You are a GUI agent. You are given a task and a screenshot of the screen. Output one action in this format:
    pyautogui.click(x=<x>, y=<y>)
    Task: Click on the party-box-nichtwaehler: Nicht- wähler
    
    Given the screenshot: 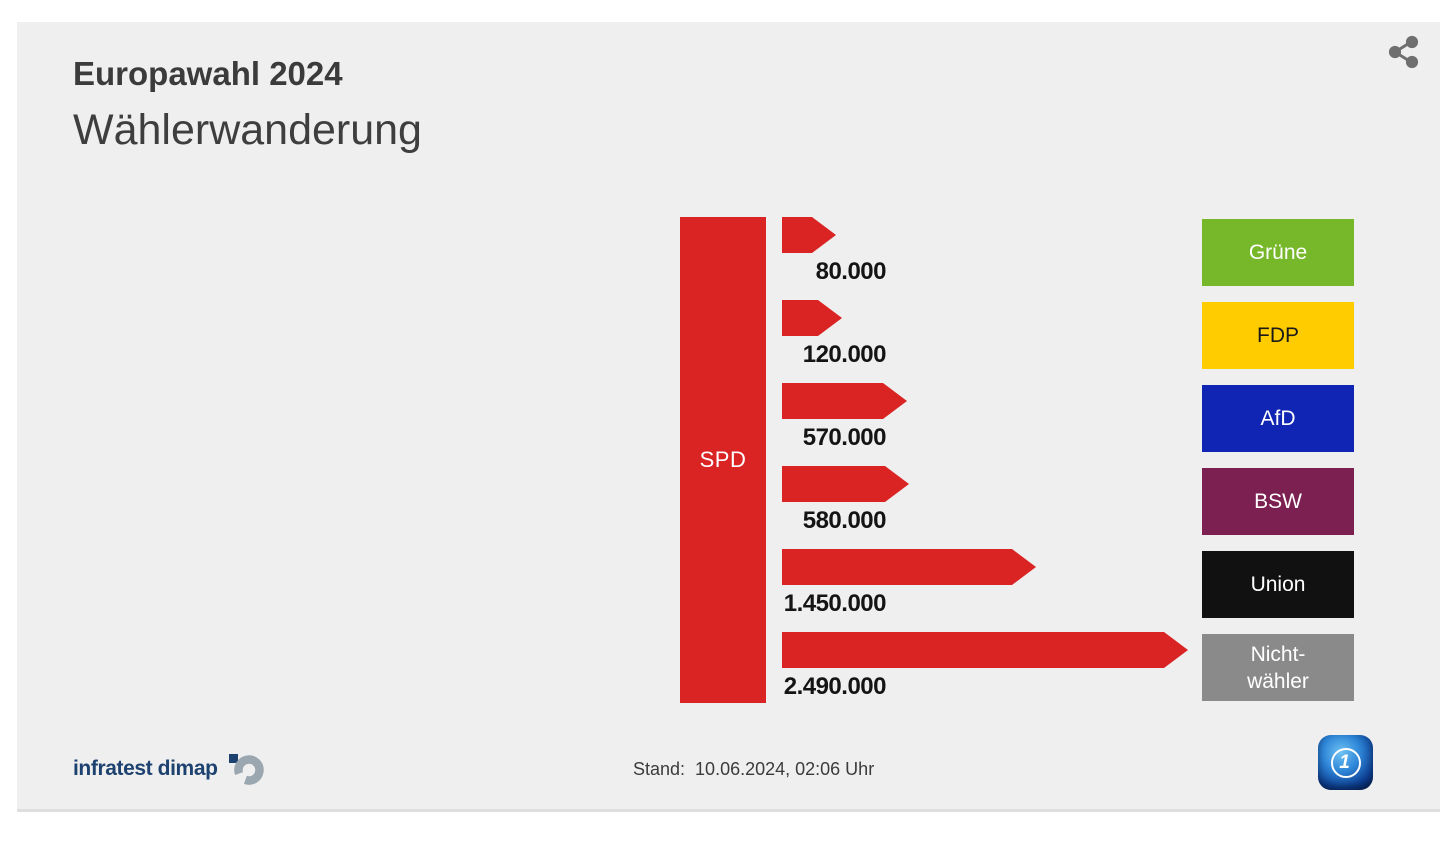 What is the action you would take?
    pyautogui.click(x=1278, y=667)
    